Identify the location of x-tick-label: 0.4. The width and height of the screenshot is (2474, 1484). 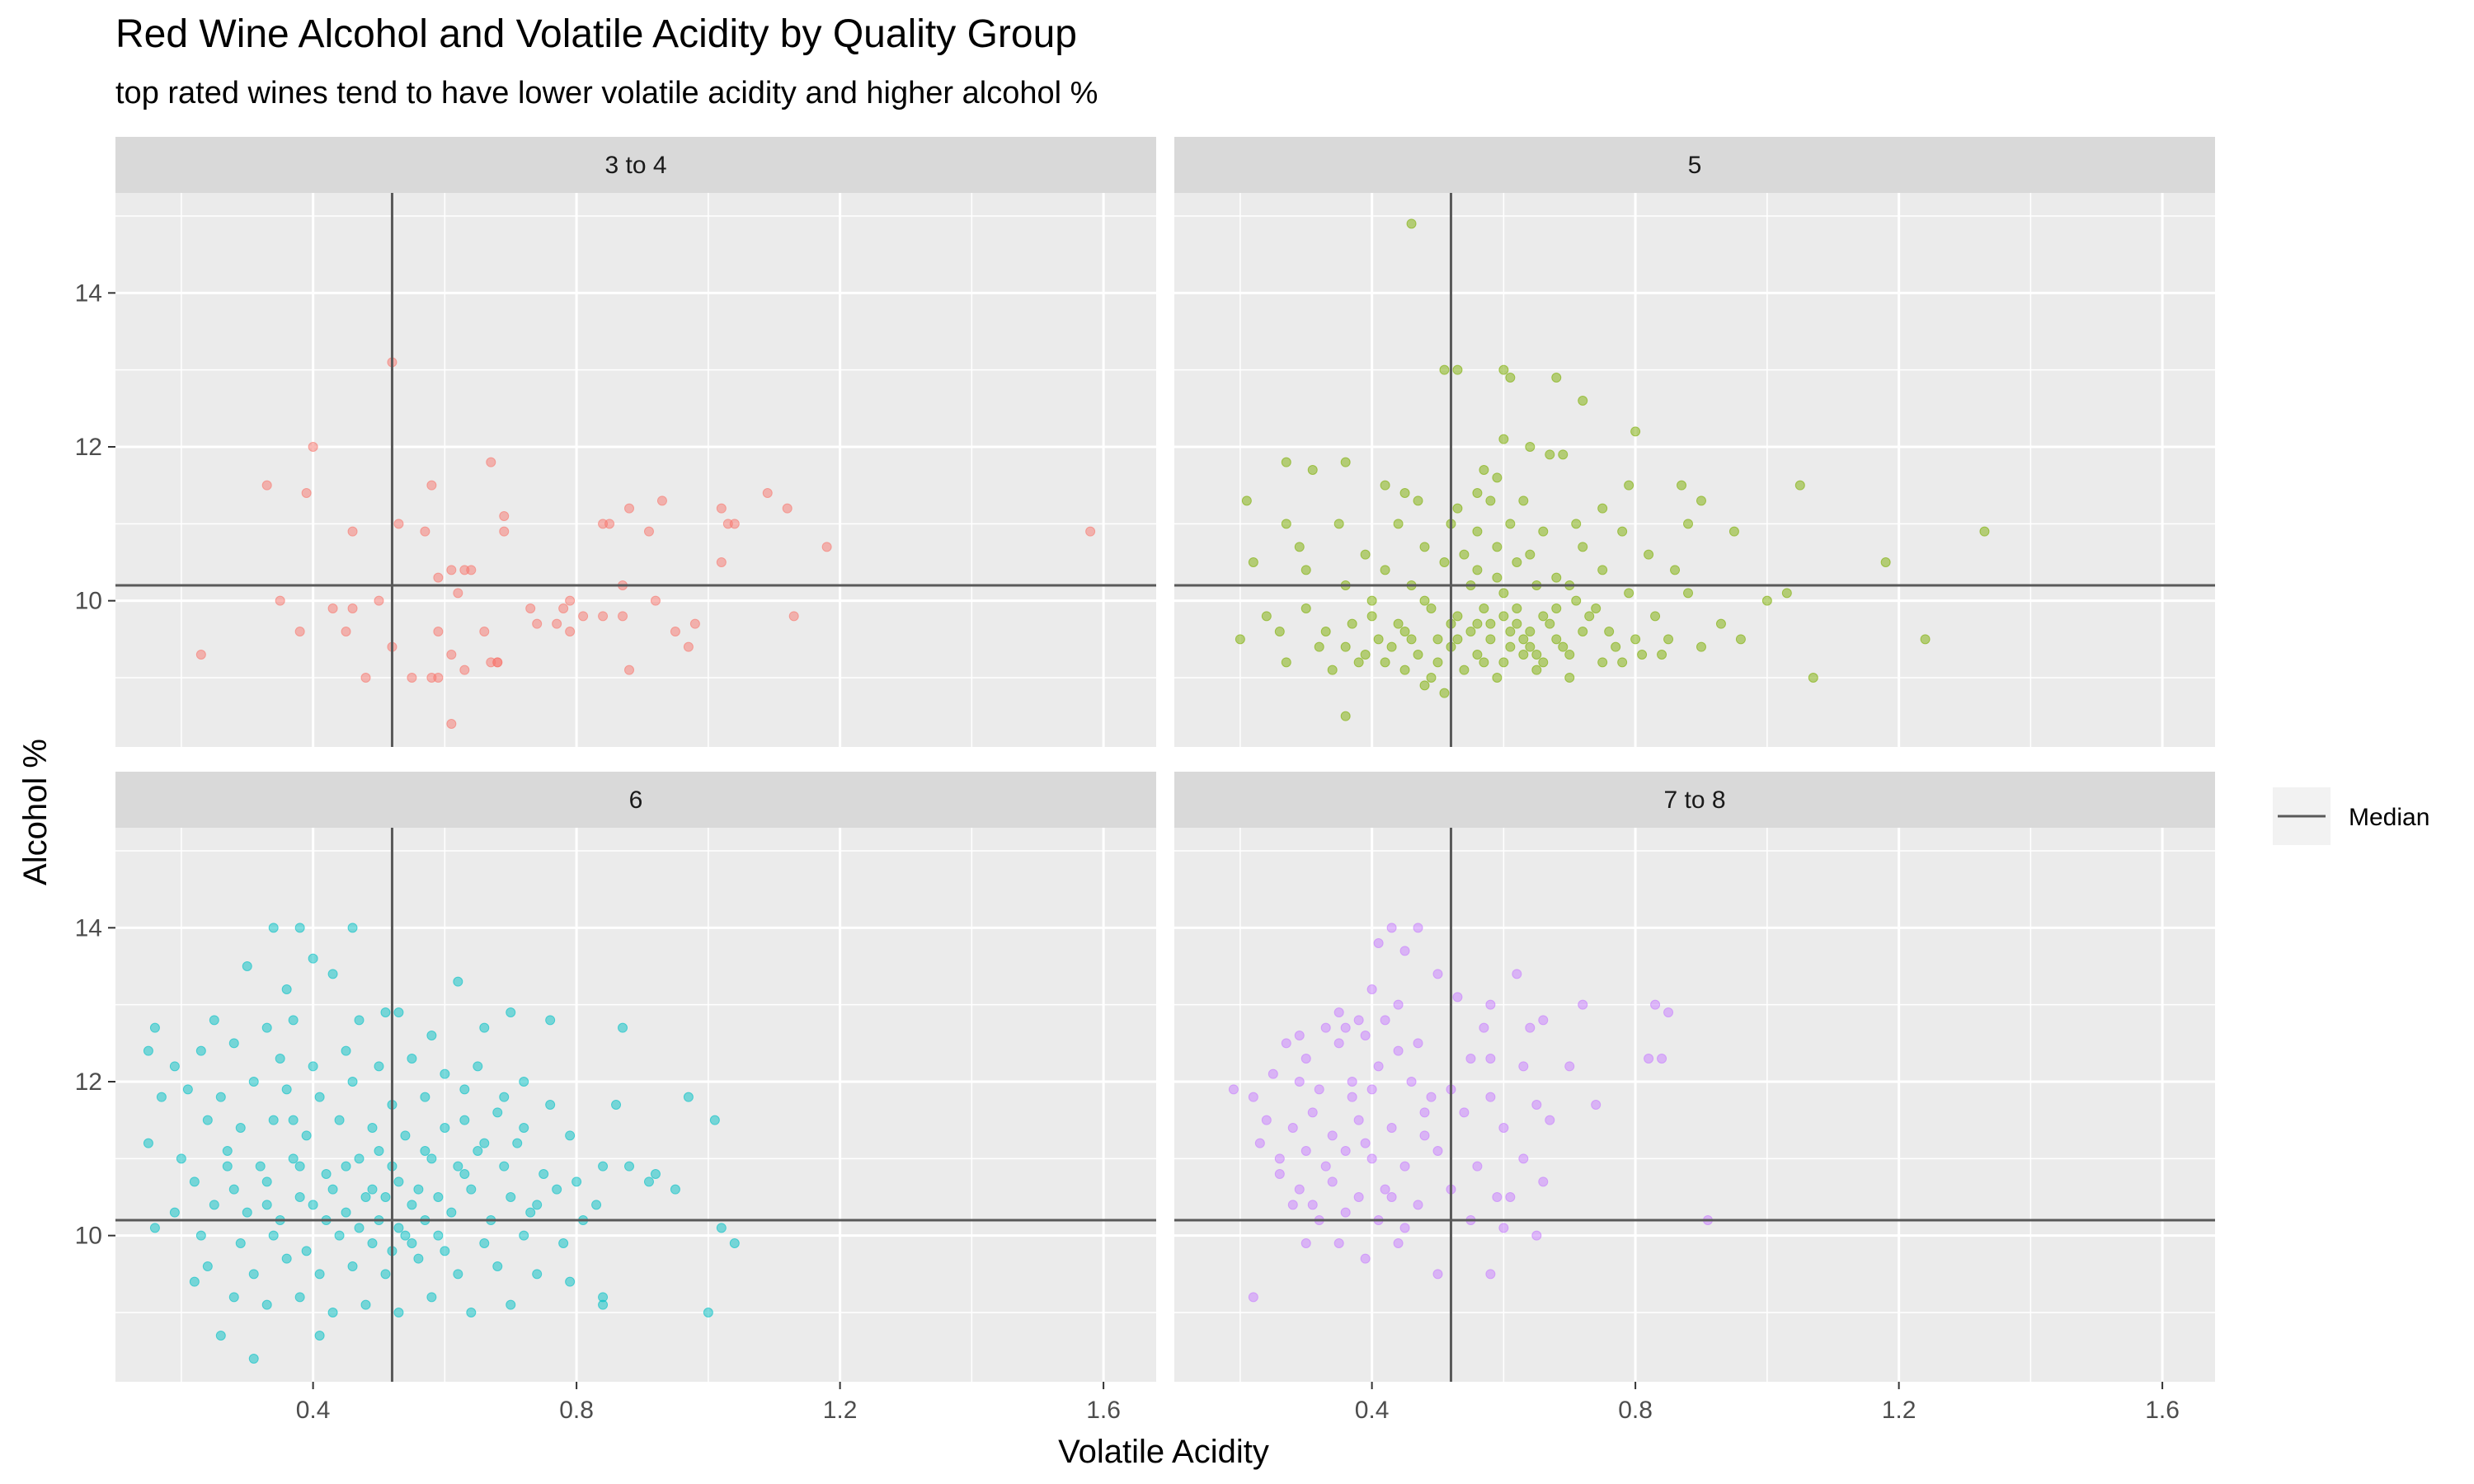
(1372, 1410).